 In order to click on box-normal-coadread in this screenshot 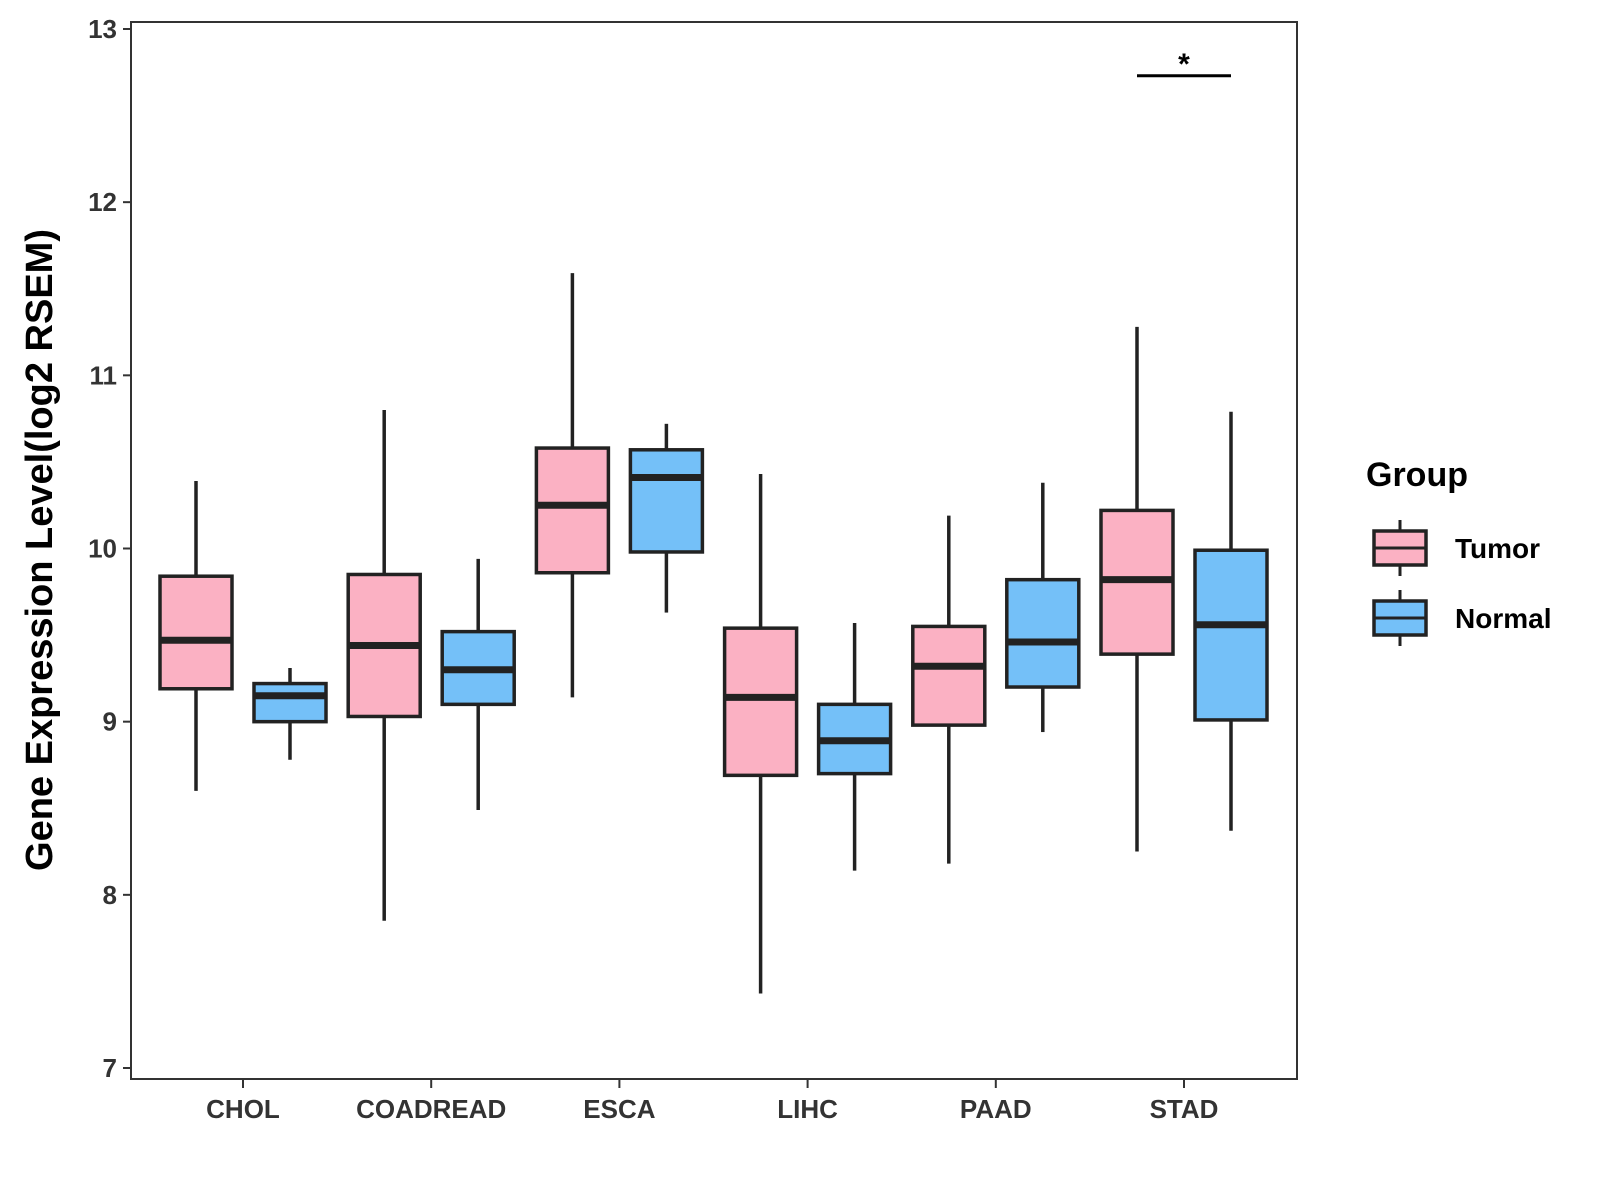, I will do `click(478, 684)`.